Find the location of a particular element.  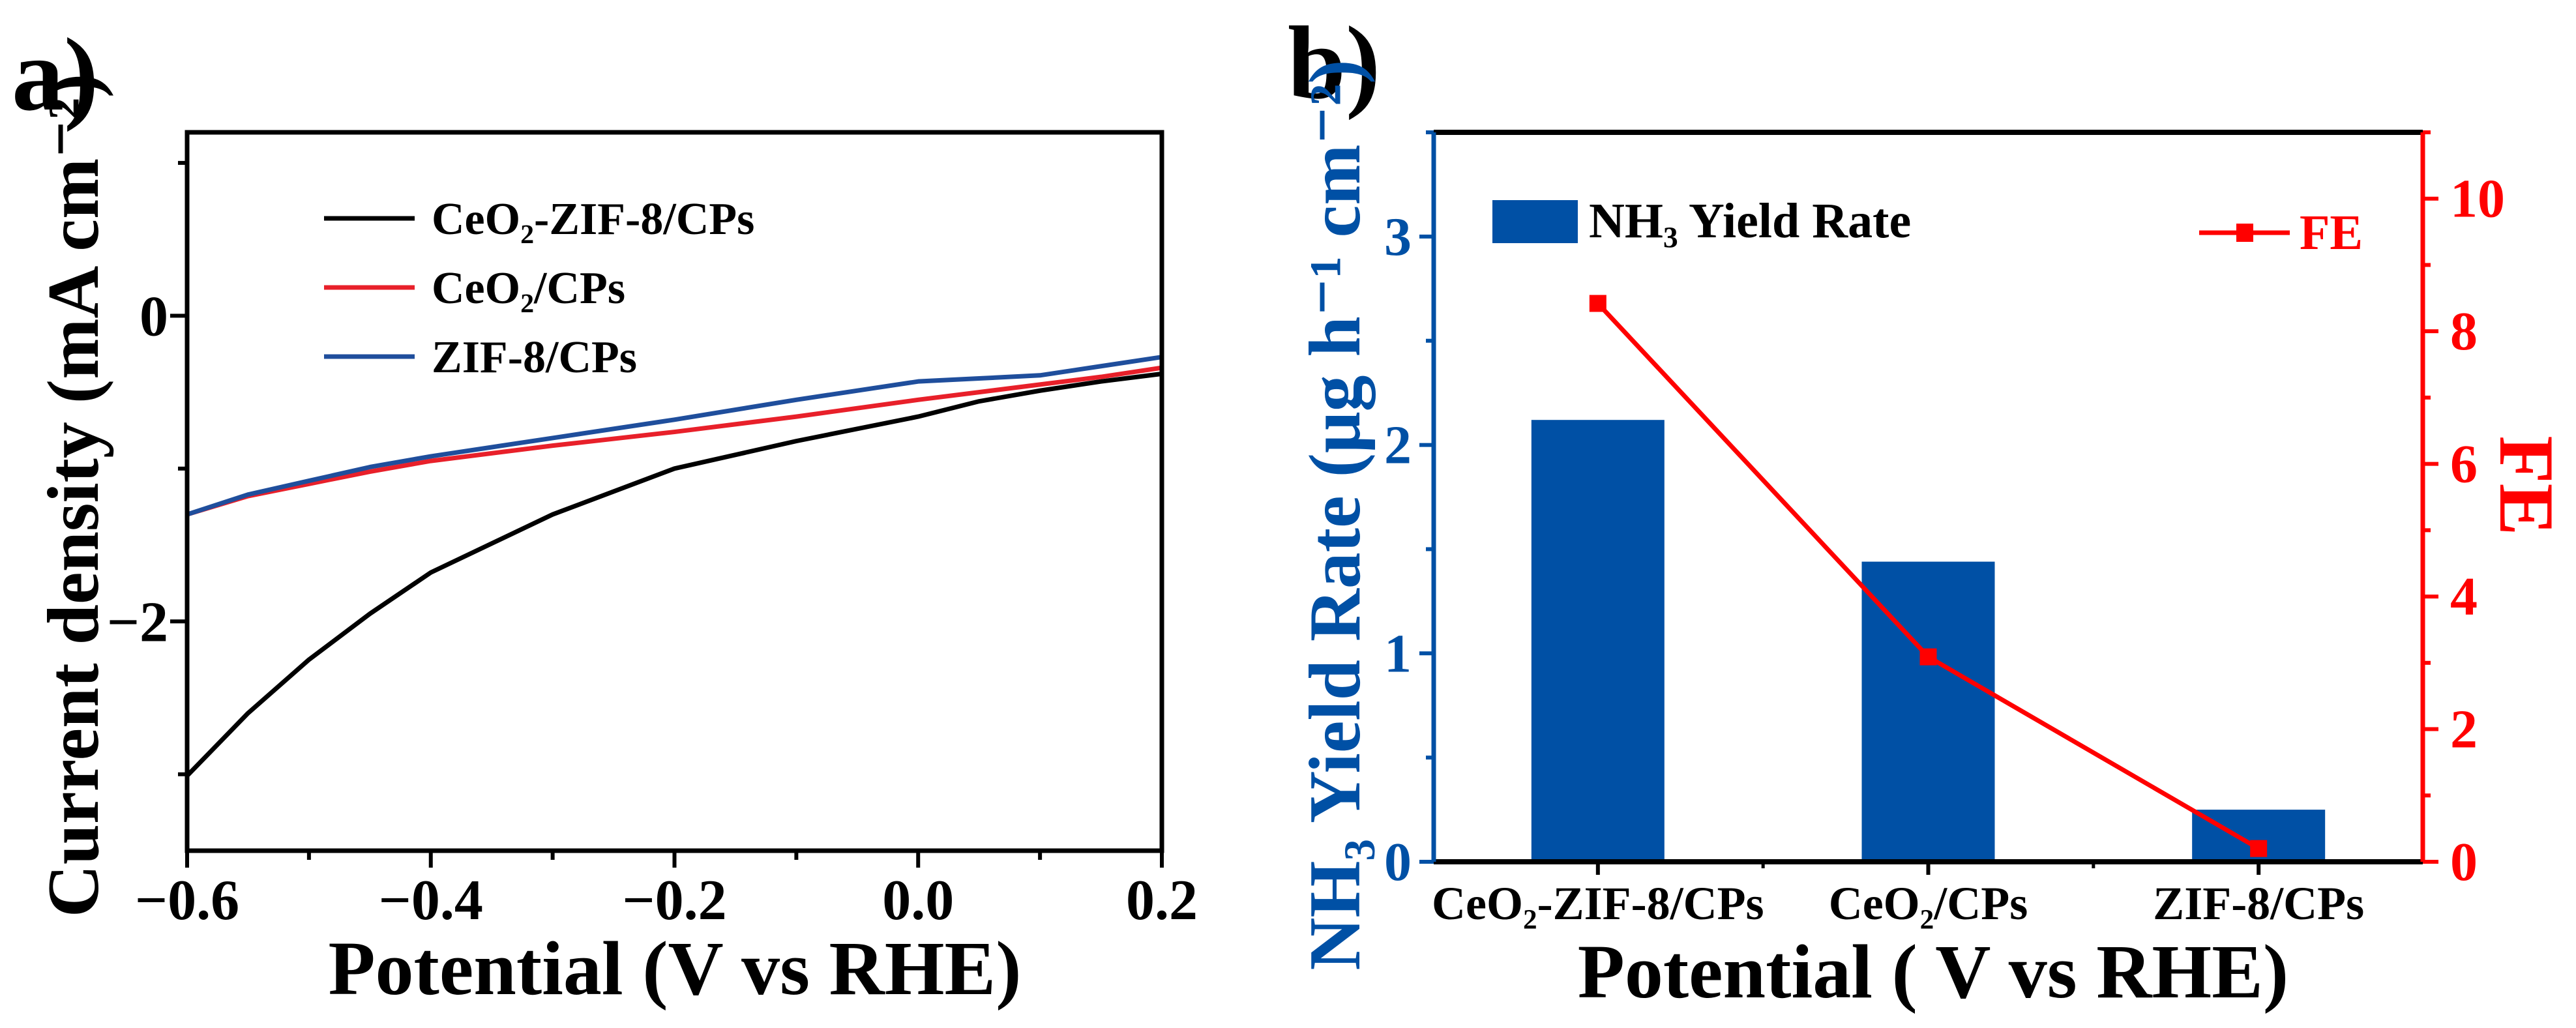

panel-a-y-tick-labels: −2 0 is located at coordinates (137, 470).